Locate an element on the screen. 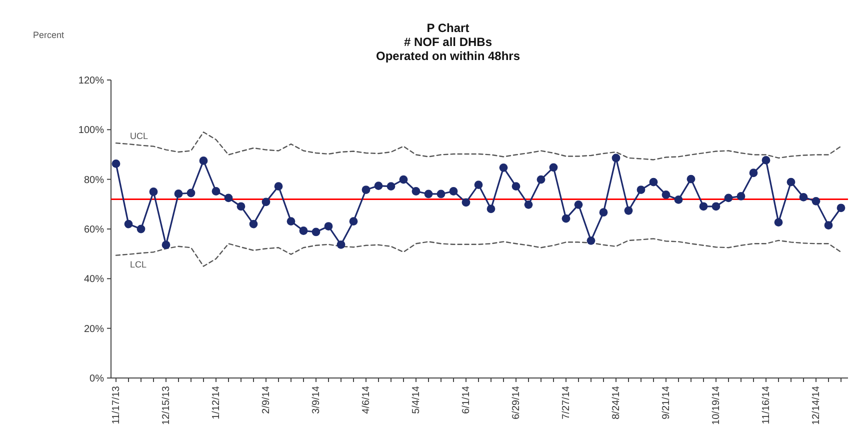  x-tick-label: 3/9/14 is located at coordinates (316, 400).